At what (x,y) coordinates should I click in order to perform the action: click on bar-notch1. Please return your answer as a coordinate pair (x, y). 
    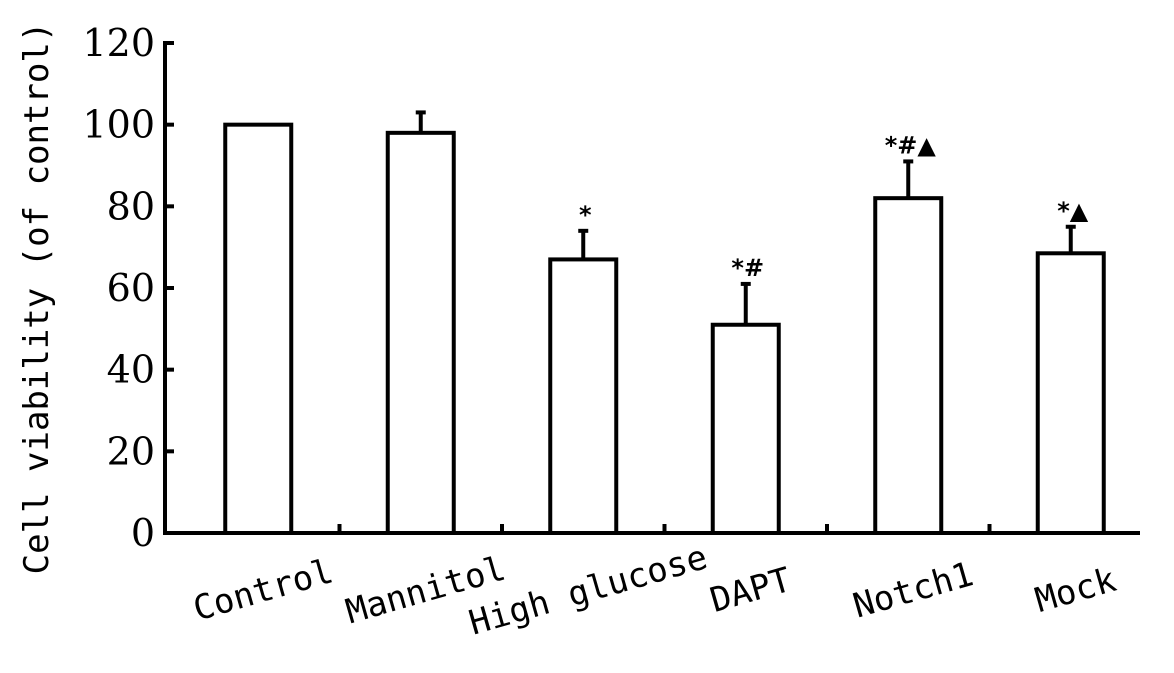
    Looking at the image, I should click on (908, 366).